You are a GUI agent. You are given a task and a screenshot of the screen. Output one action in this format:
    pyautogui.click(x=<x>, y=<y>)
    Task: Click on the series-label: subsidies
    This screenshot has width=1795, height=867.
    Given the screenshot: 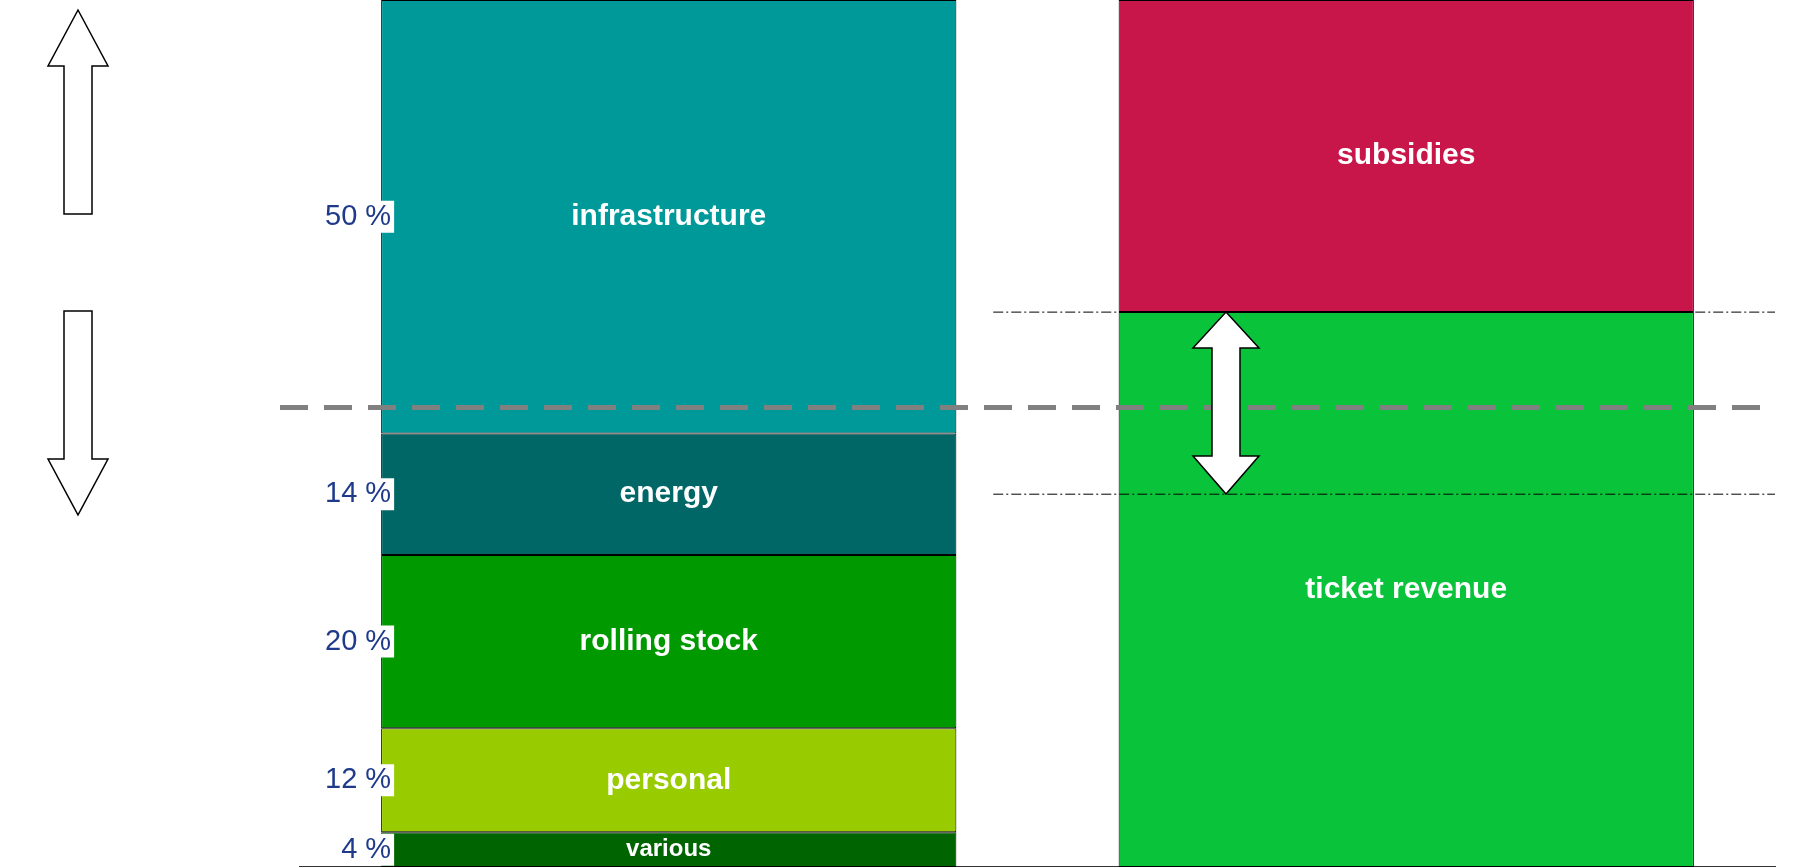 What is the action you would take?
    pyautogui.click(x=1406, y=154)
    